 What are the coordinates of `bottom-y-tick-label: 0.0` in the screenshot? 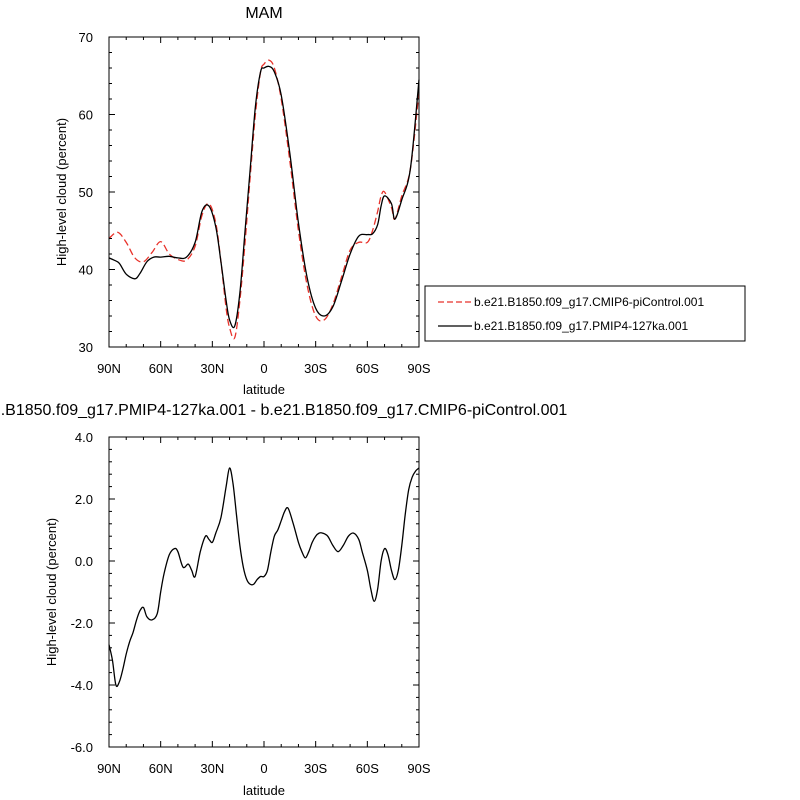 It's located at (84, 561).